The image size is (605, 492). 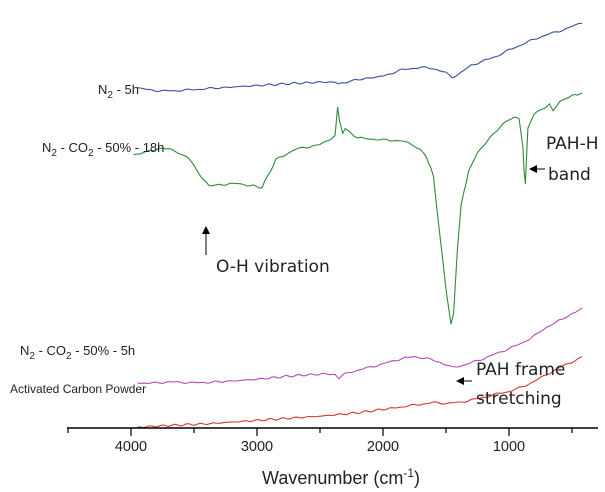 What do you see at coordinates (77, 352) in the screenshot?
I see `series-label-n2-co2-5h: N2 - CO2 - 50% - 5h` at bounding box center [77, 352].